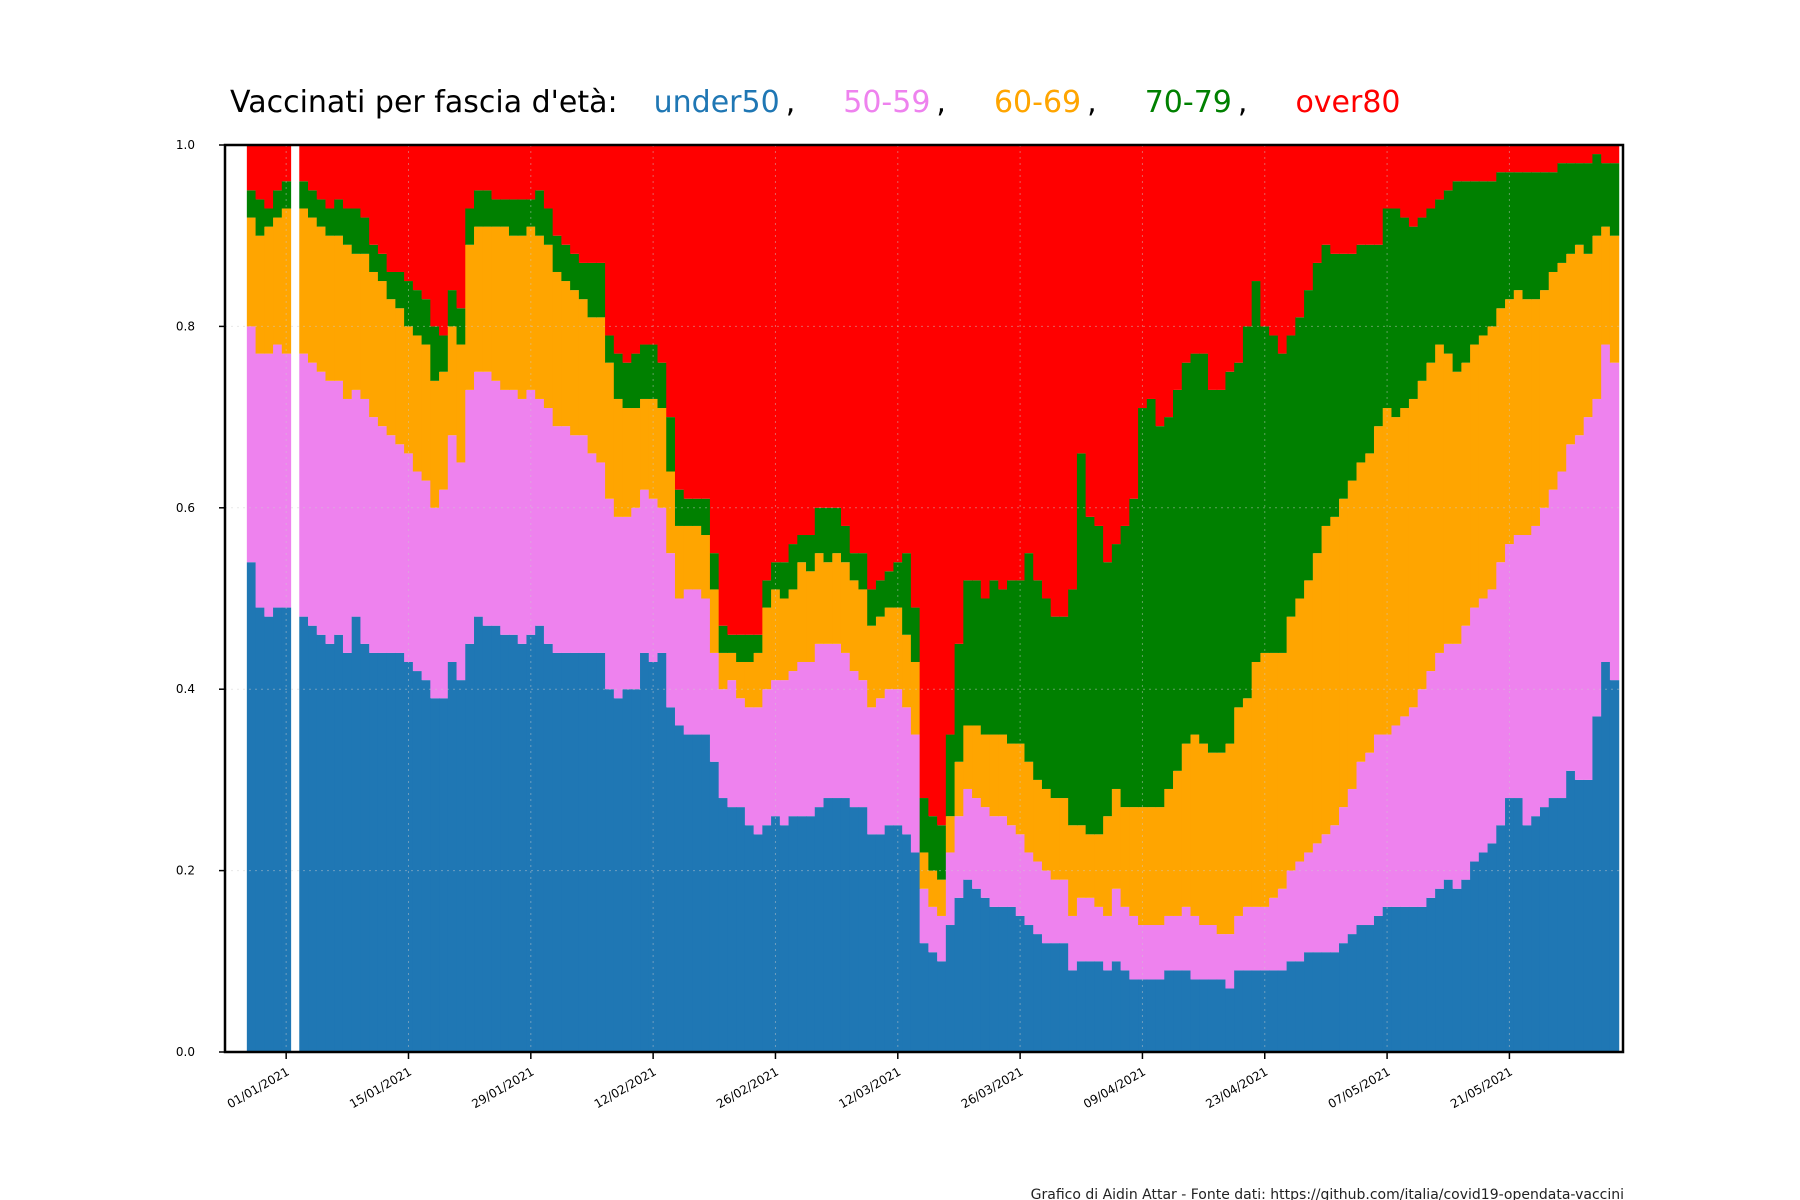 The width and height of the screenshot is (1800, 1200). Describe the element at coordinates (1236, 1087) in the screenshot. I see `x-tick-label: 23/04/2021` at that location.